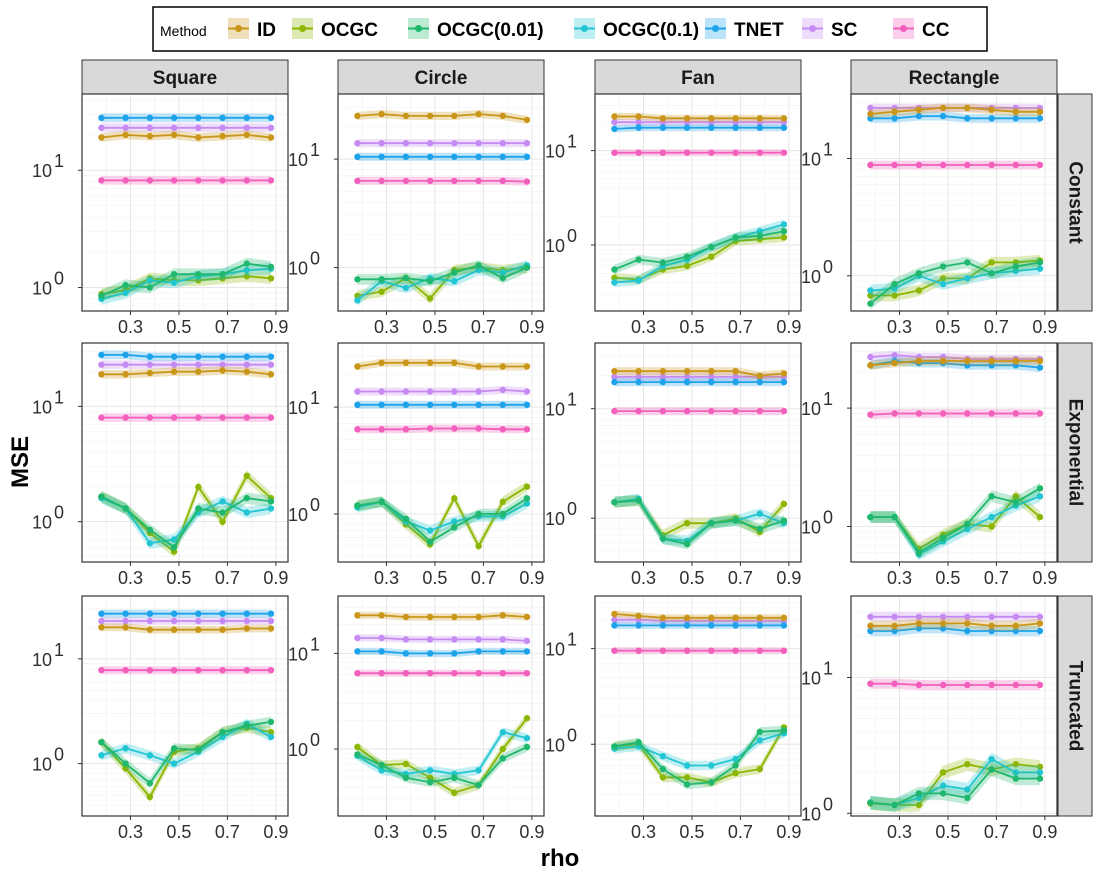 Image resolution: width=1101 pixels, height=881 pixels. I want to click on legend-title: Method, so click(183, 31).